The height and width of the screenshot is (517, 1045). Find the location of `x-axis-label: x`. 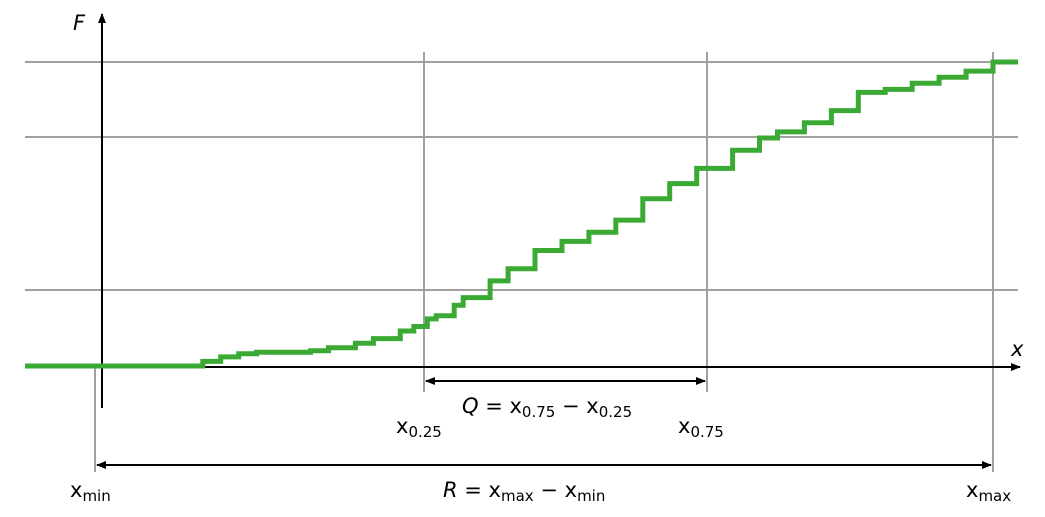

x-axis-label: x is located at coordinates (1017, 349).